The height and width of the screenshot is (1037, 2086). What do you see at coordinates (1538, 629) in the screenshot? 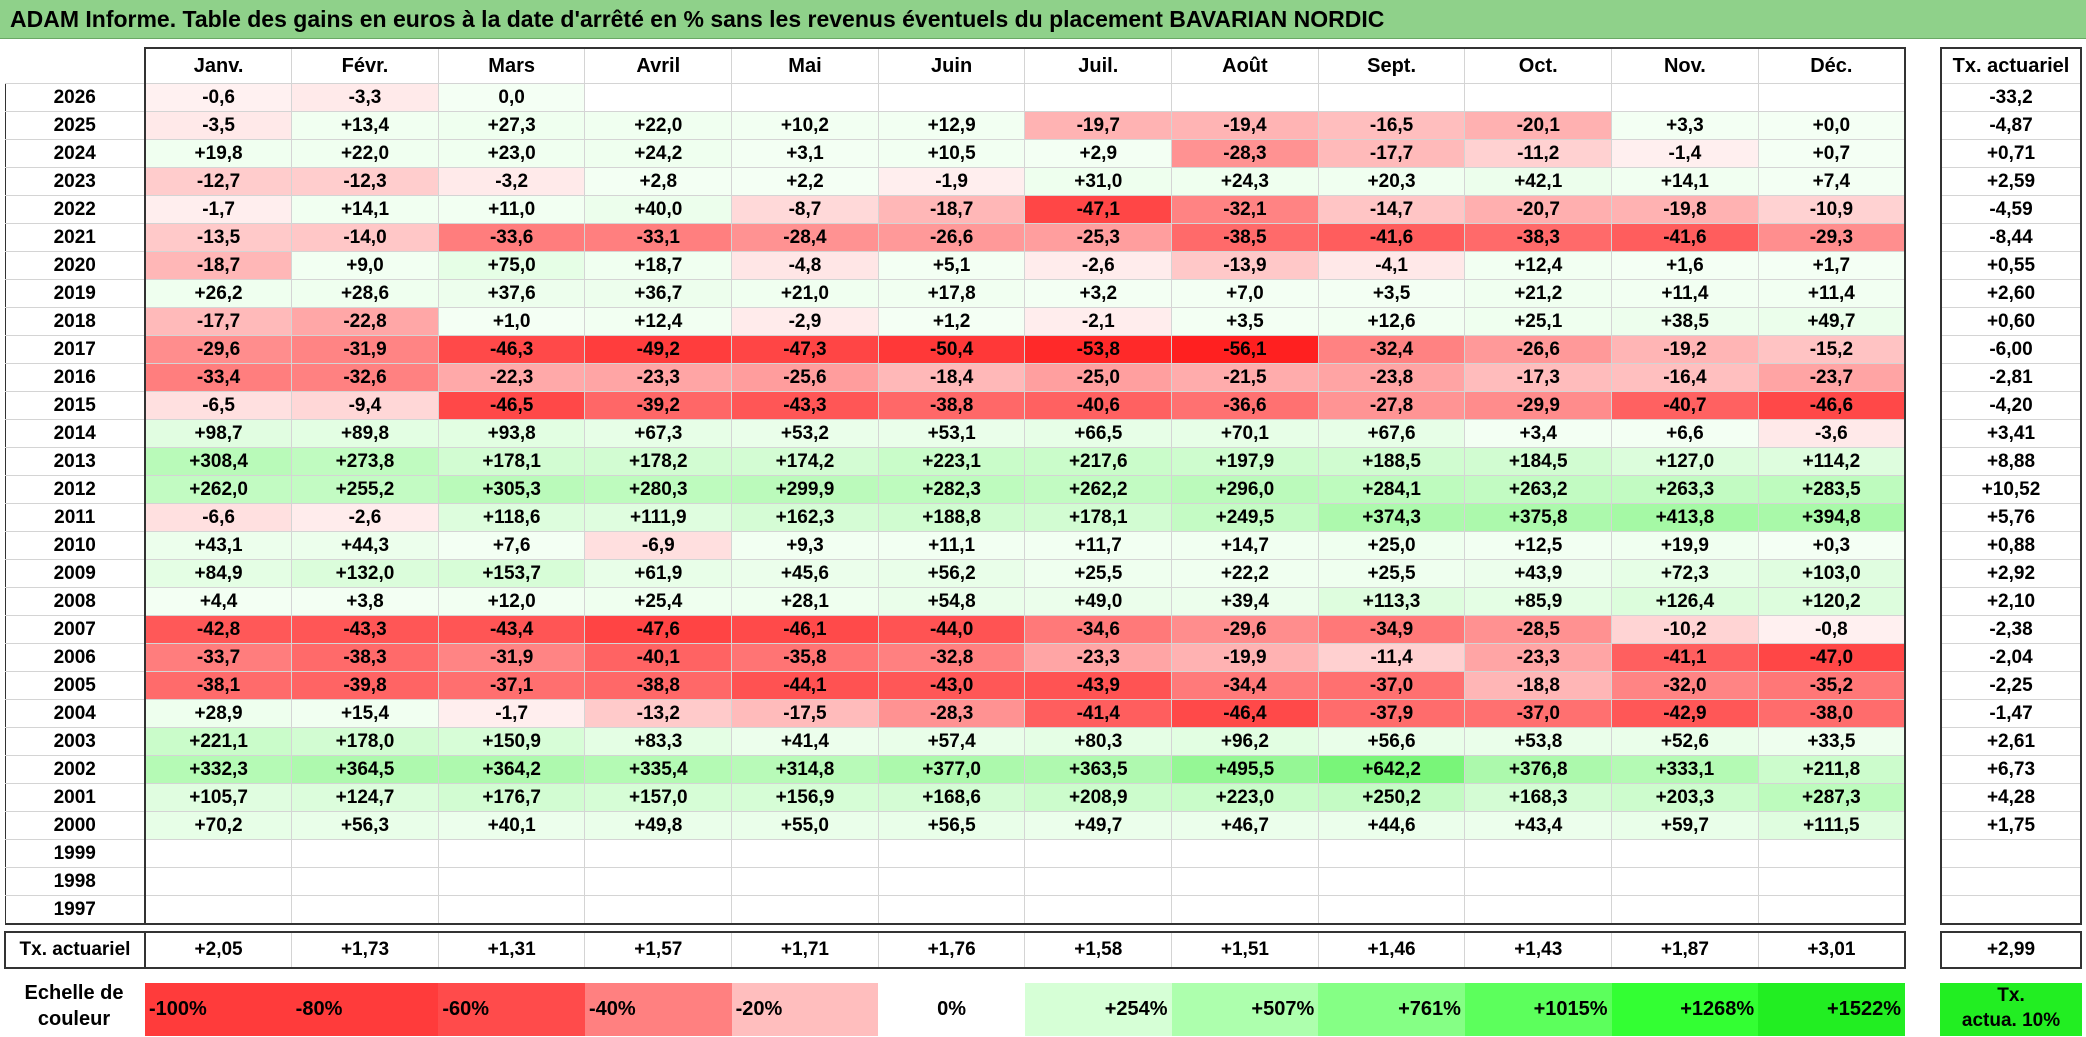
I see `gain-cell: -28,5` at bounding box center [1538, 629].